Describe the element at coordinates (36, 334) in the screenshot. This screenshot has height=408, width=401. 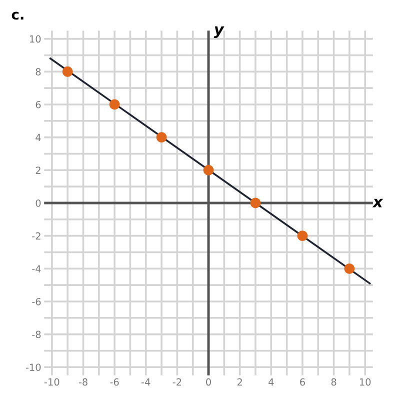
I see `y-tick-label: -8` at that location.